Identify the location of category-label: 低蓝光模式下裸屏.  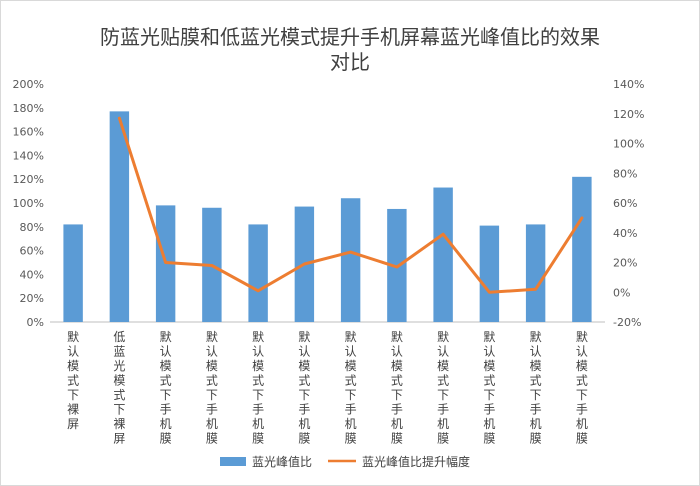
(119, 388).